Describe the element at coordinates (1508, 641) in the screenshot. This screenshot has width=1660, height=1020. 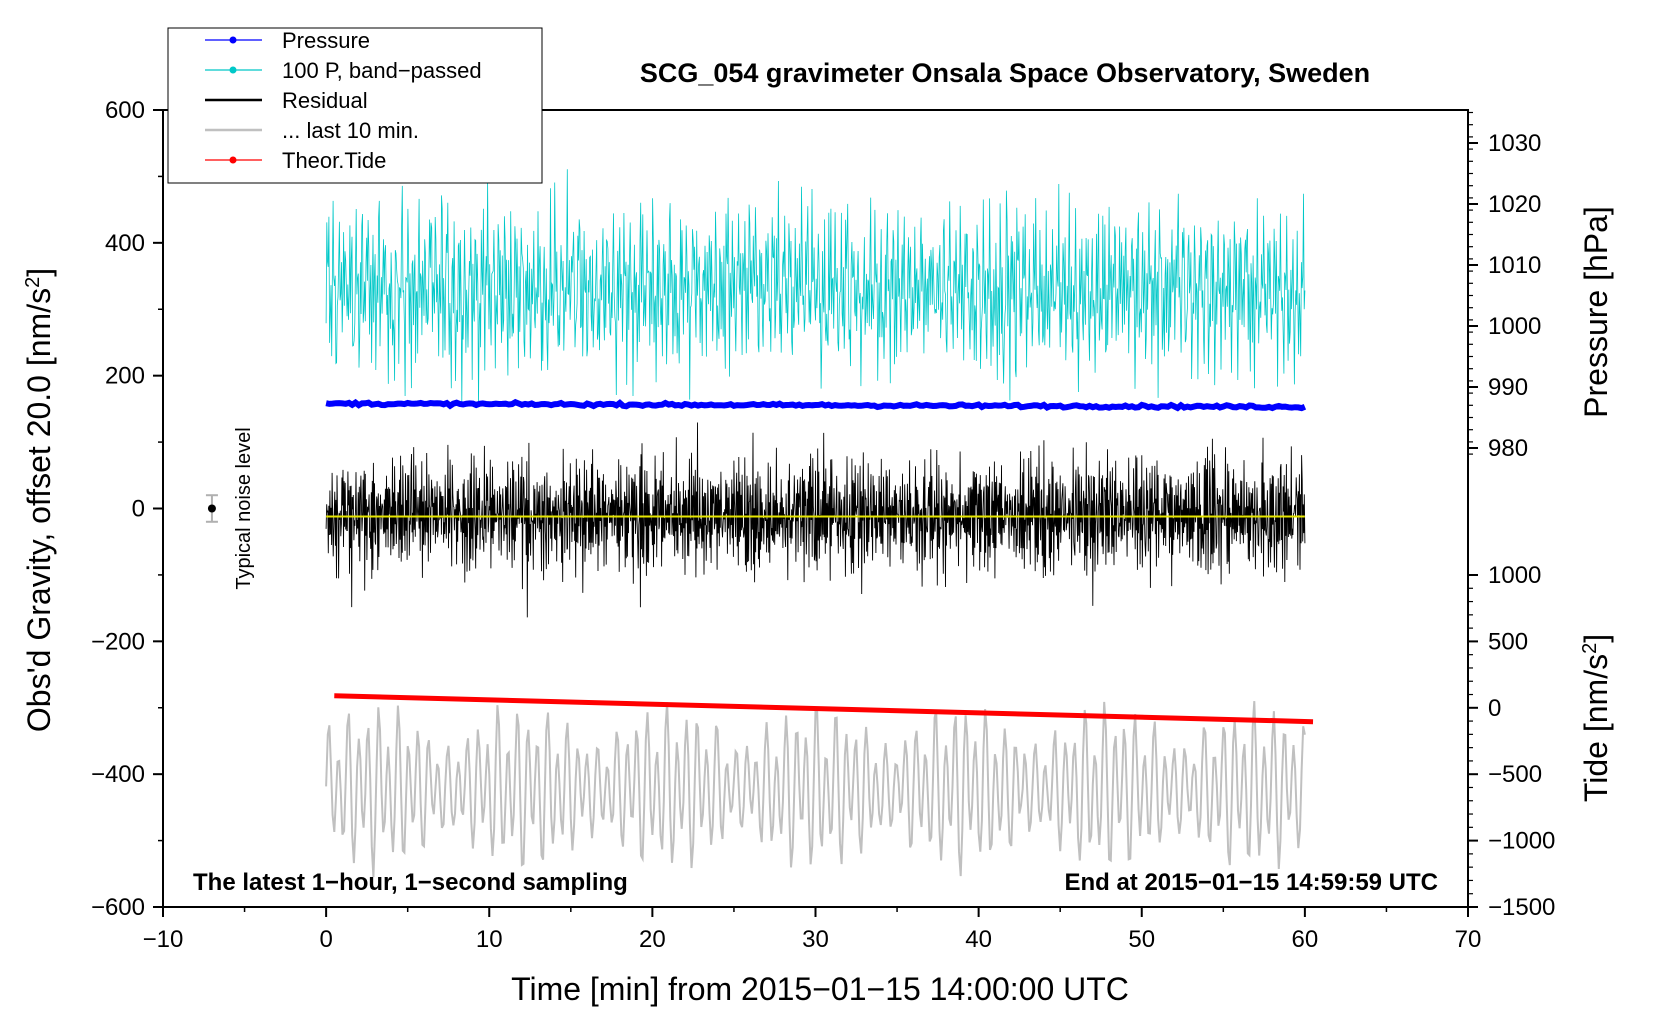
I see `tide-tick-label: 500` at that location.